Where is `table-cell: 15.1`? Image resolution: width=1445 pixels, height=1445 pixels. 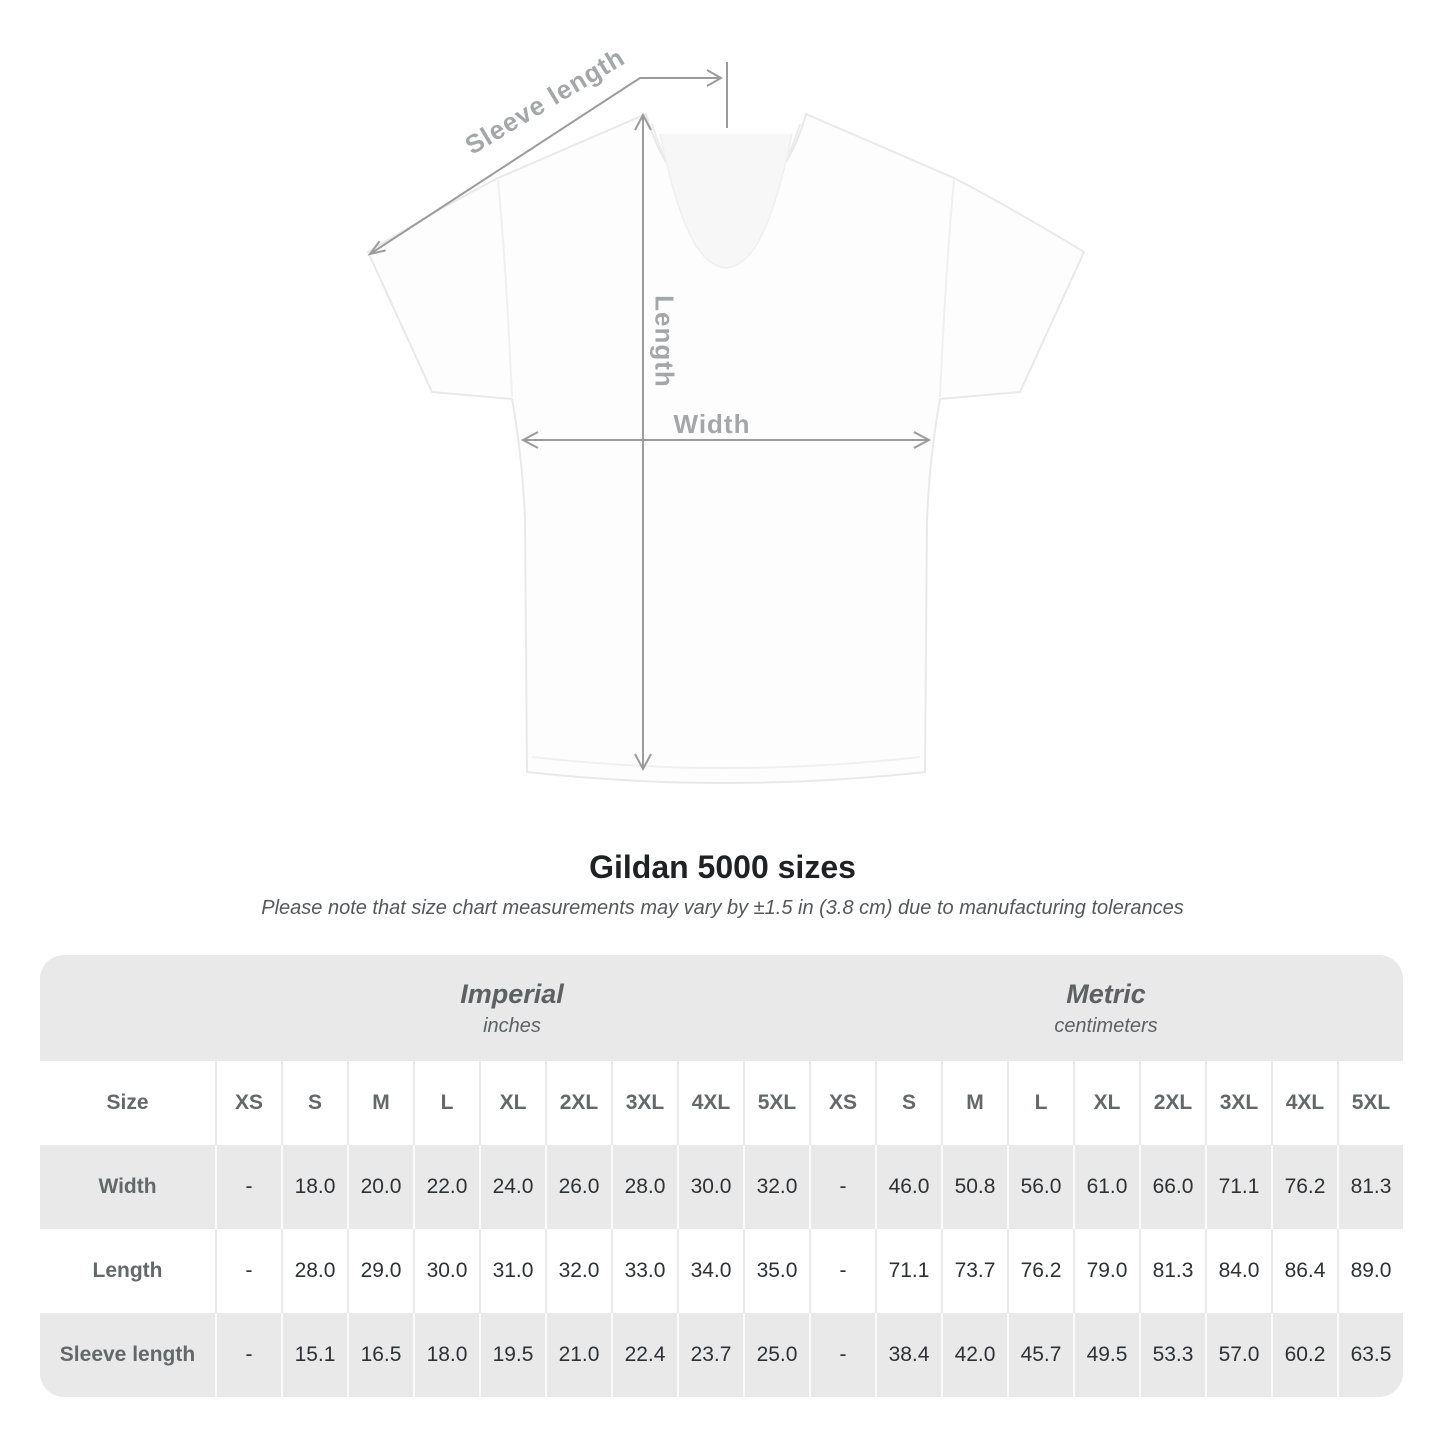 table-cell: 15.1 is located at coordinates (314, 1355).